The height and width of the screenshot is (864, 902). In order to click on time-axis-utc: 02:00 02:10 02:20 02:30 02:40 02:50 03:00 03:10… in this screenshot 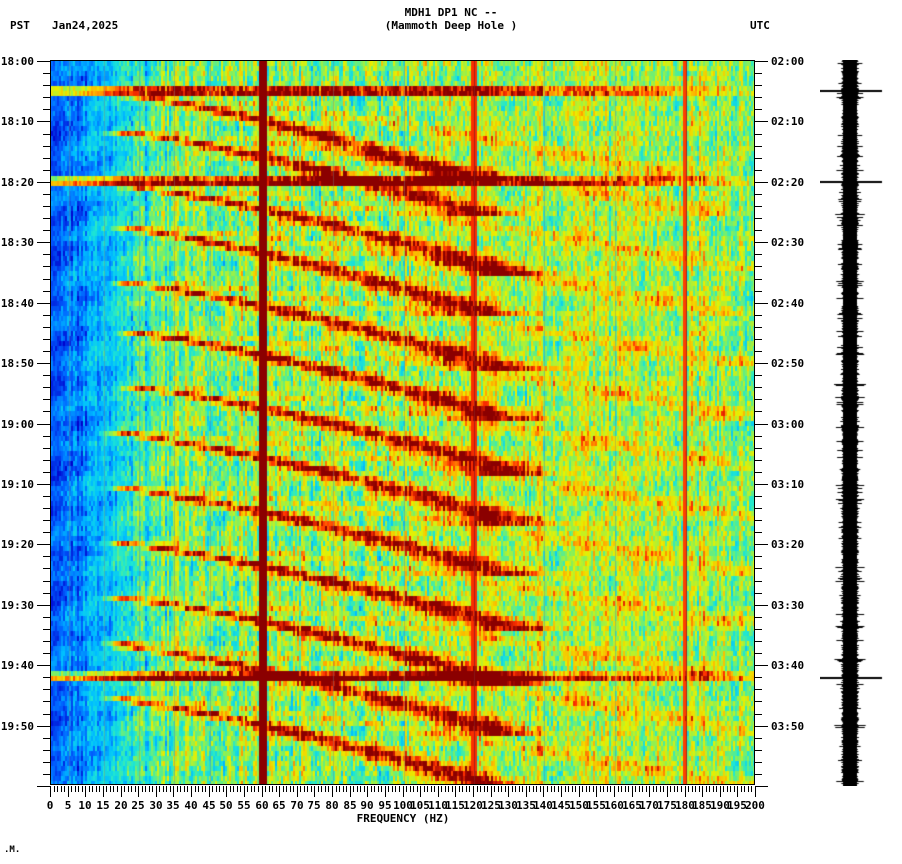, I will do `click(785, 421)`.